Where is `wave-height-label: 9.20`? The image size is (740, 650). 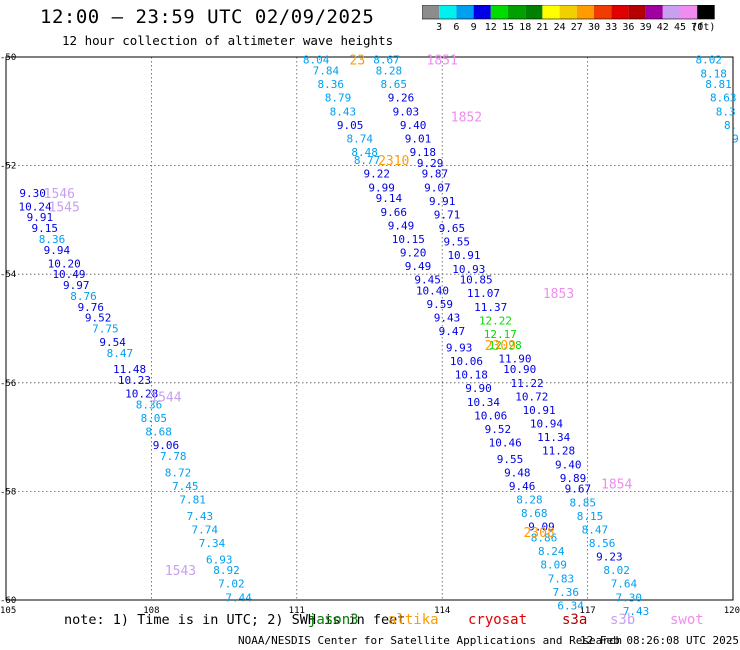
wave-height-label: 9.20 is located at coordinates (413, 252).